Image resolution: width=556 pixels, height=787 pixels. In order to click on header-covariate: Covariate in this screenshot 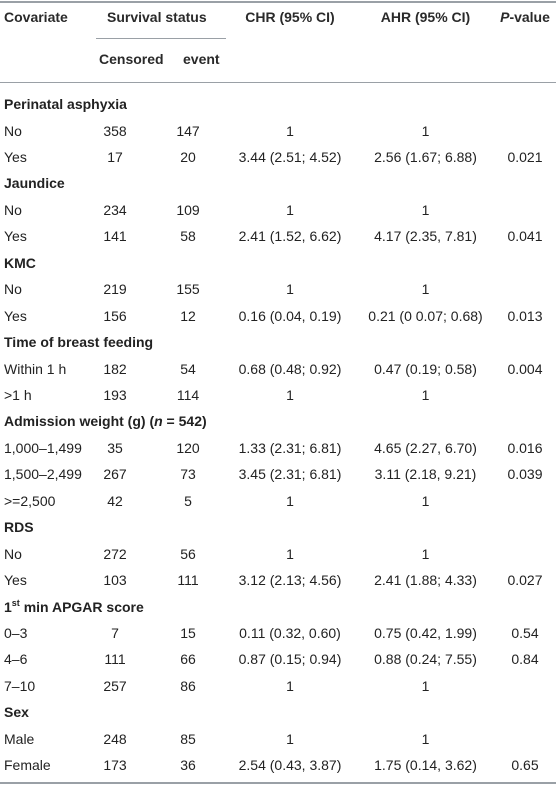, I will do `click(36, 17)`.